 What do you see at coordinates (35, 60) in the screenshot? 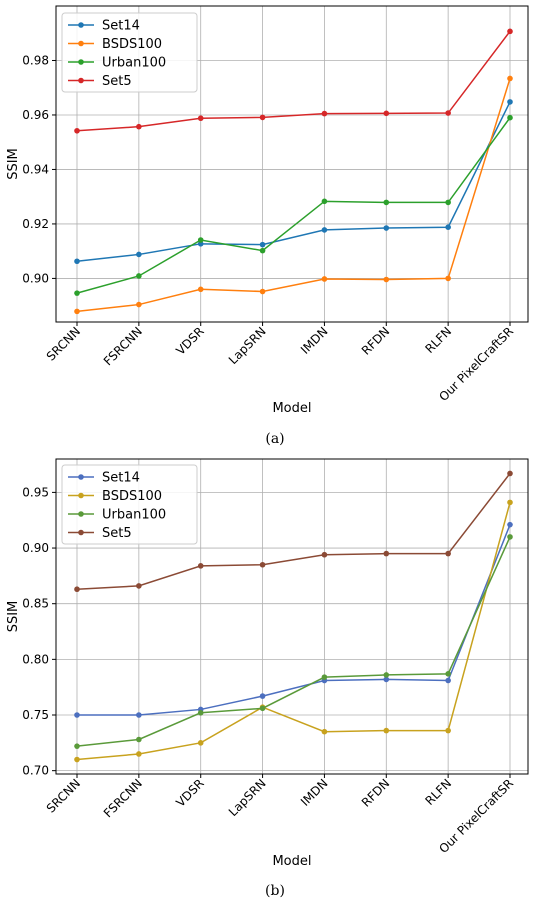
I see `chart-a-y-tick-label: 0.98` at bounding box center [35, 60].